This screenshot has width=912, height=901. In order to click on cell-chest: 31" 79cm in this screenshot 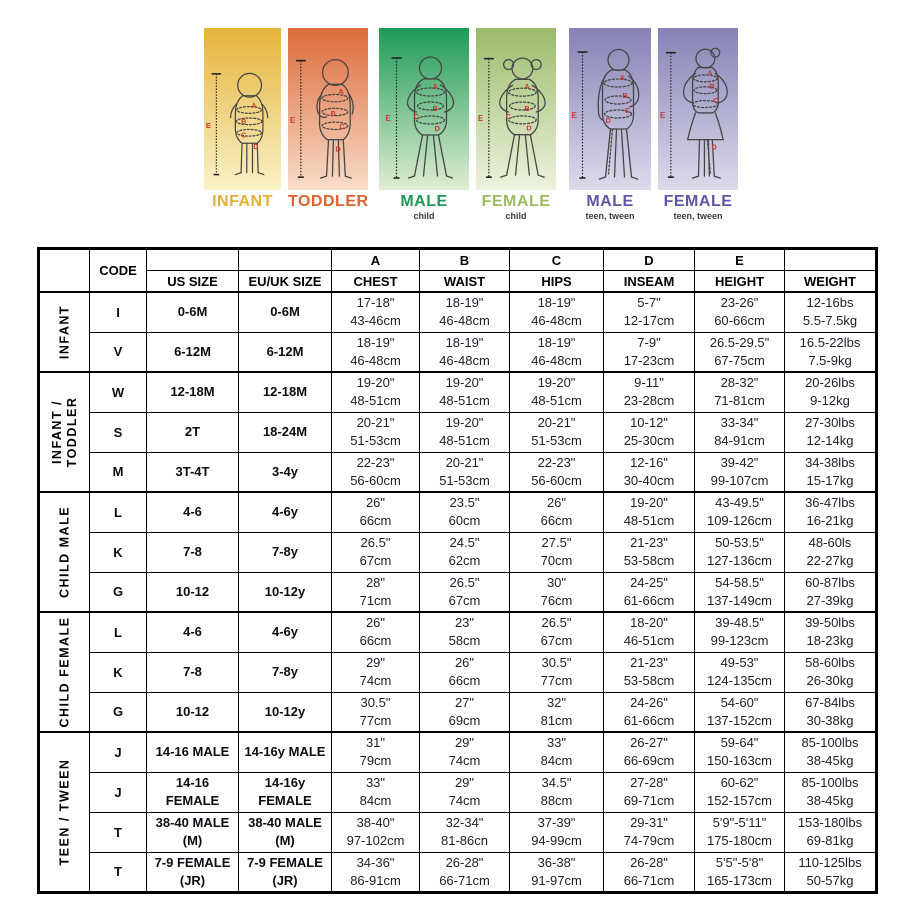, I will do `click(375, 752)`.